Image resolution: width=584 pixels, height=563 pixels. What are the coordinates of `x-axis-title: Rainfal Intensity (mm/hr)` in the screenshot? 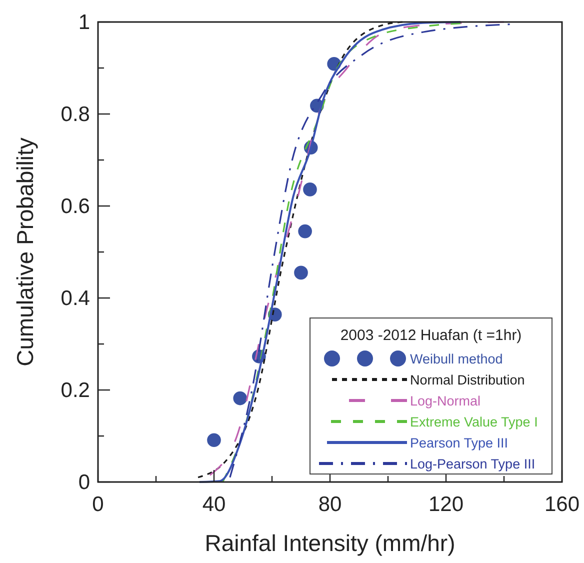 It's located at (330, 543).